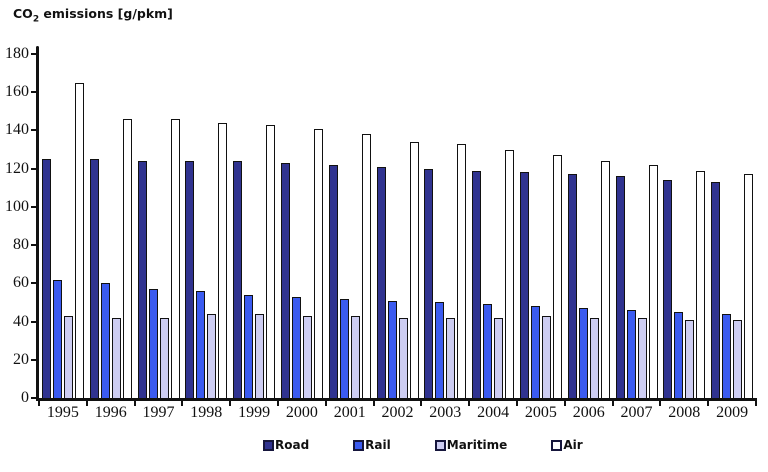 This screenshot has width=768, height=472. Describe the element at coordinates (493, 412) in the screenshot. I see `x-axis-year-label: 2004` at that location.